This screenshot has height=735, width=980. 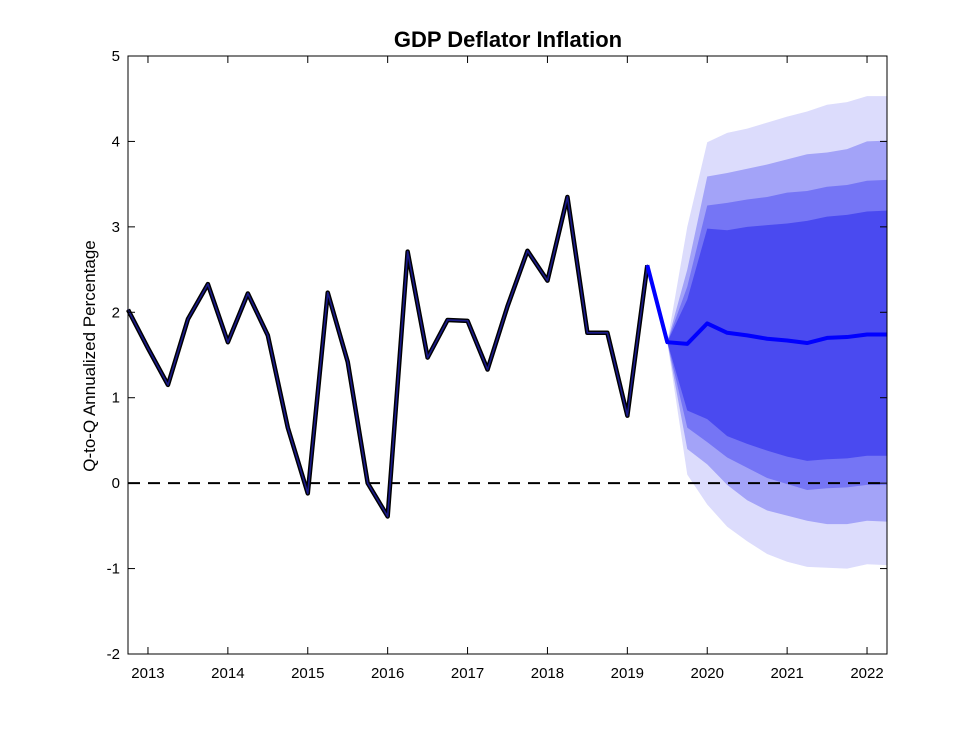 I want to click on x-tick-label: 2021, so click(x=786, y=673).